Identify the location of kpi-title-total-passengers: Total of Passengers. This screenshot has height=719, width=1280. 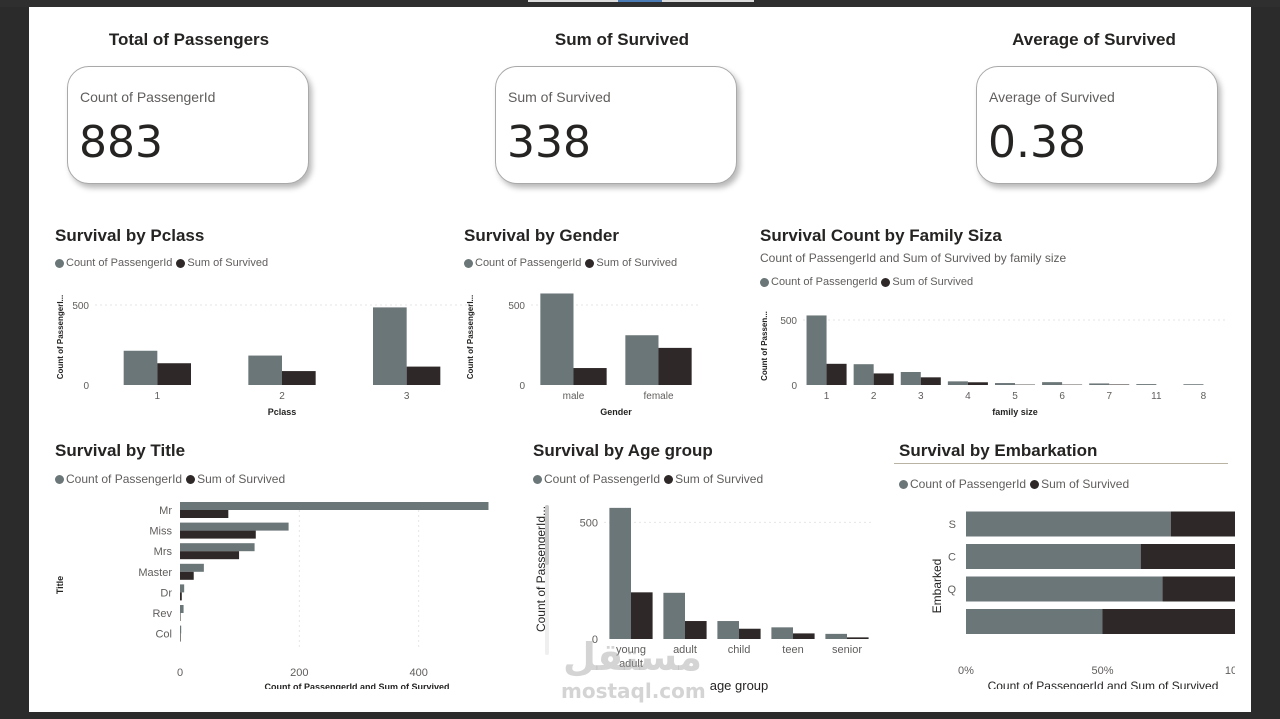
(189, 39).